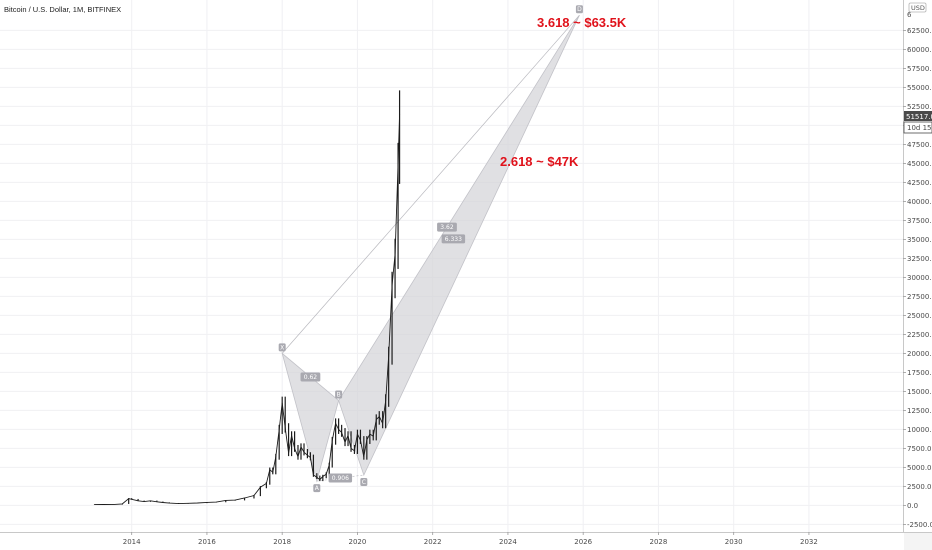 This screenshot has height=550, width=932. What do you see at coordinates (919, 50) in the screenshot?
I see `price-tick-label: 60000.0` at bounding box center [919, 50].